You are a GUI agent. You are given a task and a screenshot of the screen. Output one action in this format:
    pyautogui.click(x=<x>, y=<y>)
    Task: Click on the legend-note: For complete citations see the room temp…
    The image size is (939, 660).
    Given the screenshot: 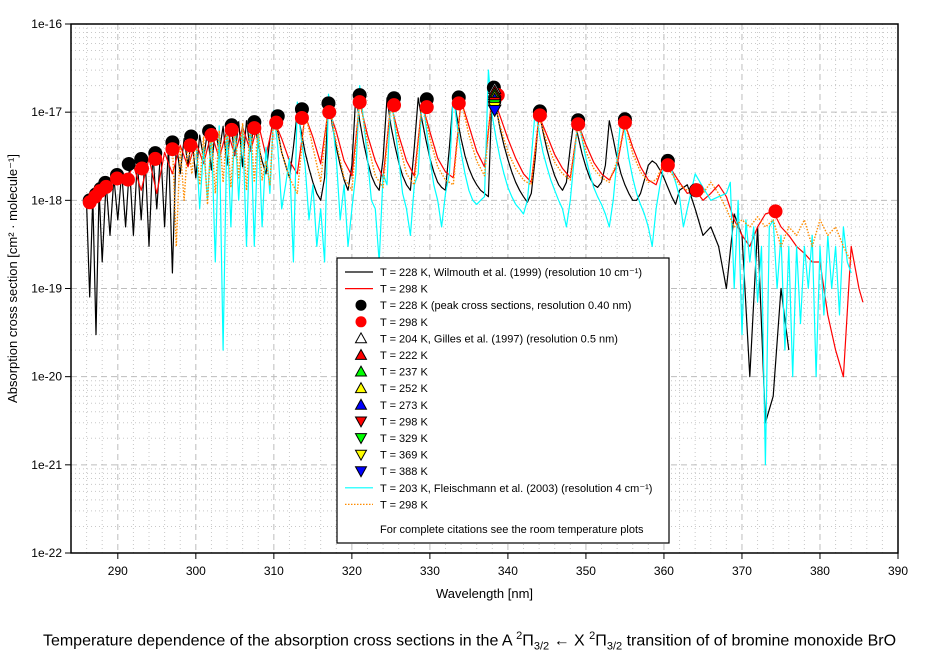 What is the action you would take?
    pyautogui.click(x=512, y=530)
    